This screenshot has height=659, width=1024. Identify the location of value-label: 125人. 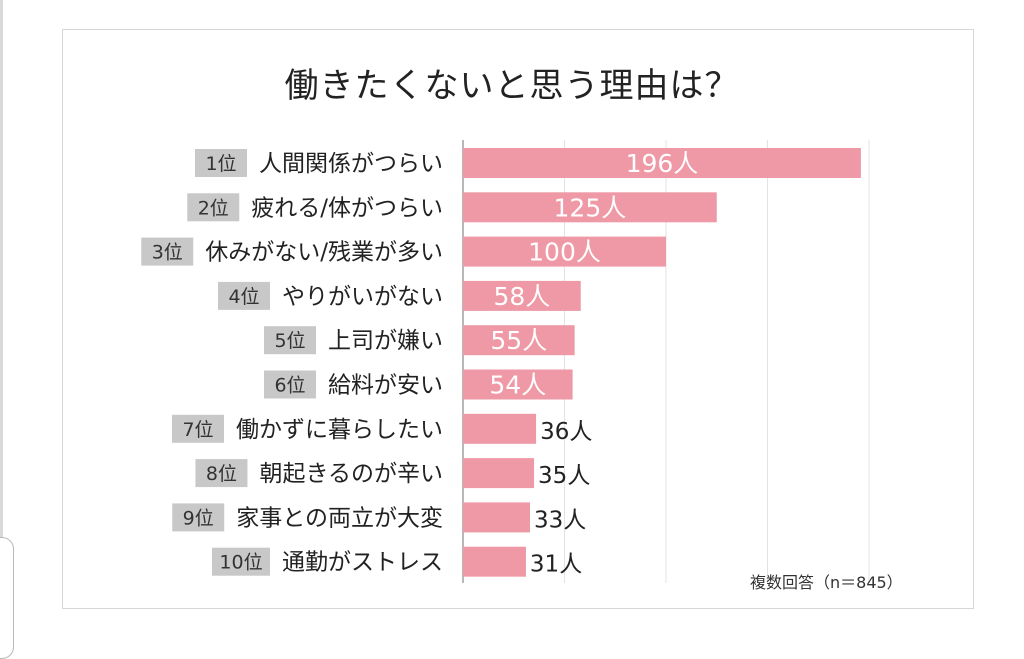
(590, 207).